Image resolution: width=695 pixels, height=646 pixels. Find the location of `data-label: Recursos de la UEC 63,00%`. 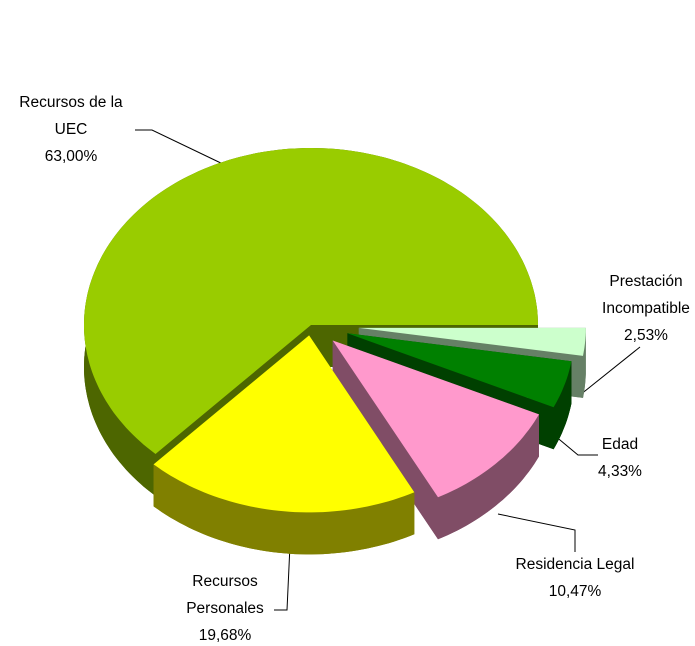

data-label: Recursos de la UEC 63,00% is located at coordinates (71, 129).